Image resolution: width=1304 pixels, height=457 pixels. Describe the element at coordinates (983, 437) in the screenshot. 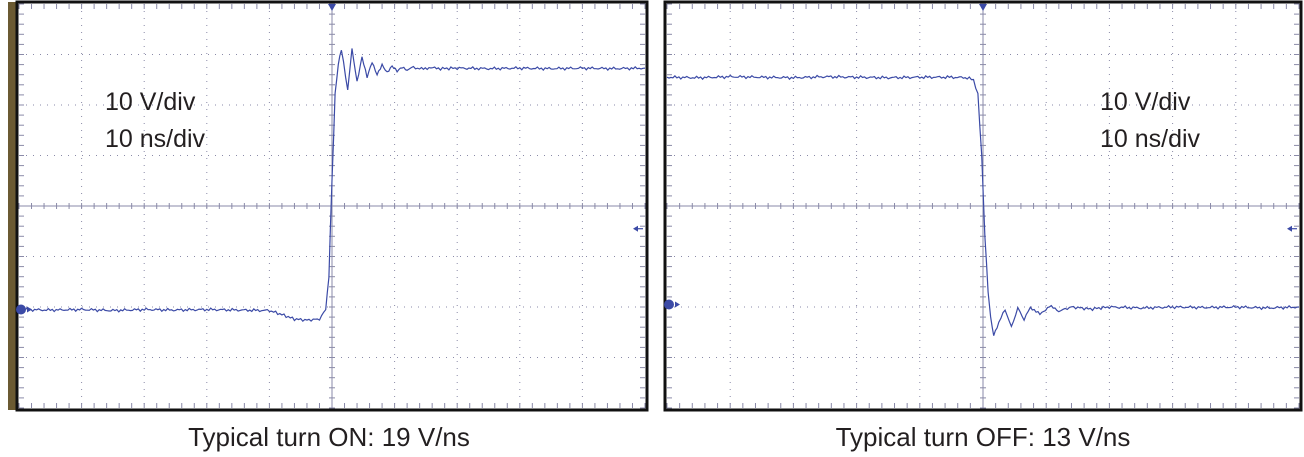

I see `turn-off-caption: Typical turn OFF: 13 V/ns` at that location.